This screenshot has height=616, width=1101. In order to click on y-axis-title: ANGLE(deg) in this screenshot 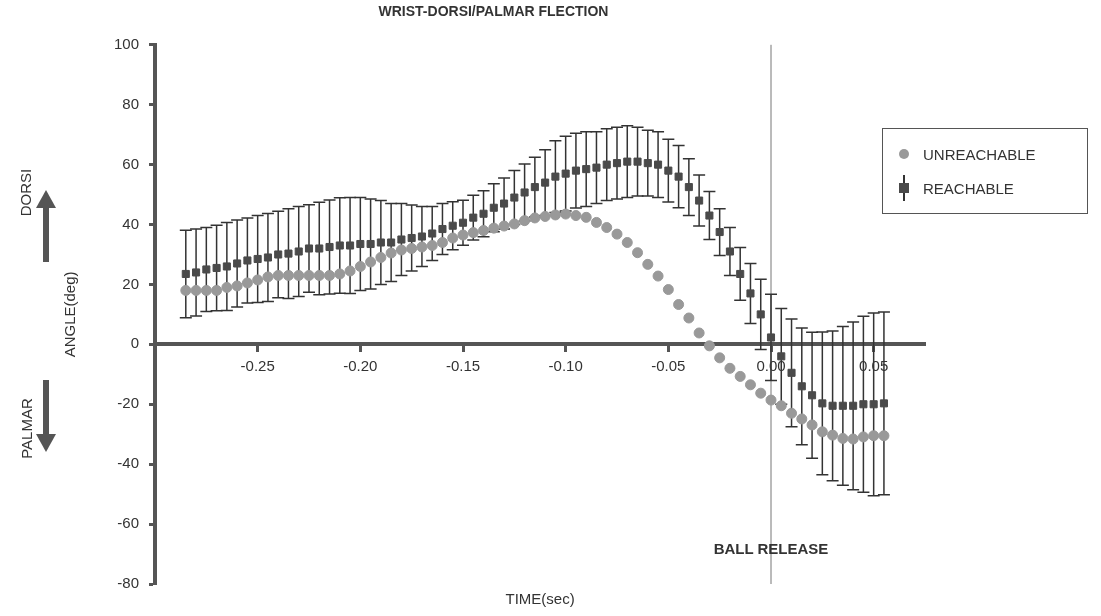, I will do `click(70, 314)`.